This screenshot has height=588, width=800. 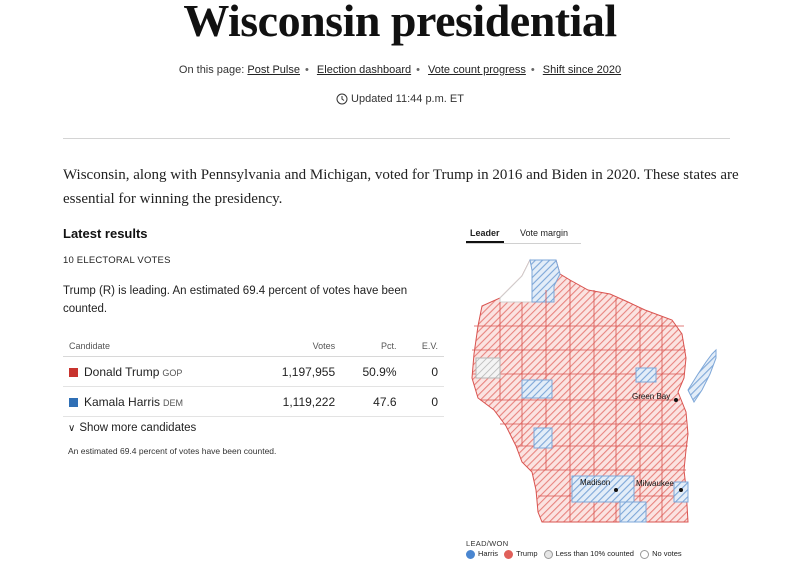 What do you see at coordinates (633, 512) in the screenshot?
I see `county-rock` at bounding box center [633, 512].